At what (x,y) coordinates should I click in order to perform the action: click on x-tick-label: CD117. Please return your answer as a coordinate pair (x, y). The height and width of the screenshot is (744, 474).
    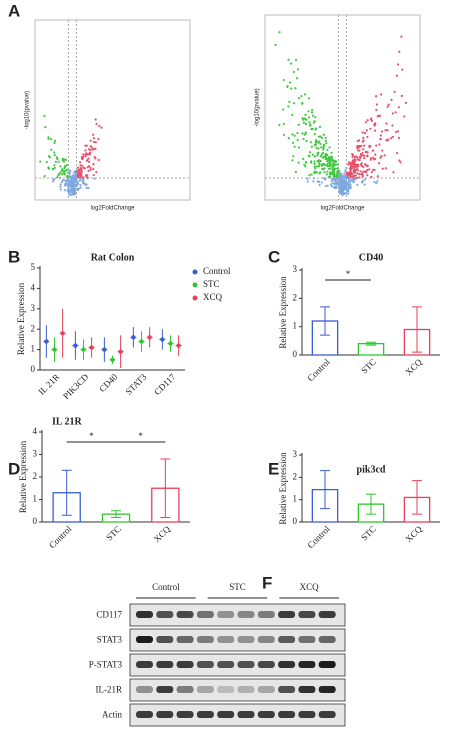
    Looking at the image, I should click on (165, 384).